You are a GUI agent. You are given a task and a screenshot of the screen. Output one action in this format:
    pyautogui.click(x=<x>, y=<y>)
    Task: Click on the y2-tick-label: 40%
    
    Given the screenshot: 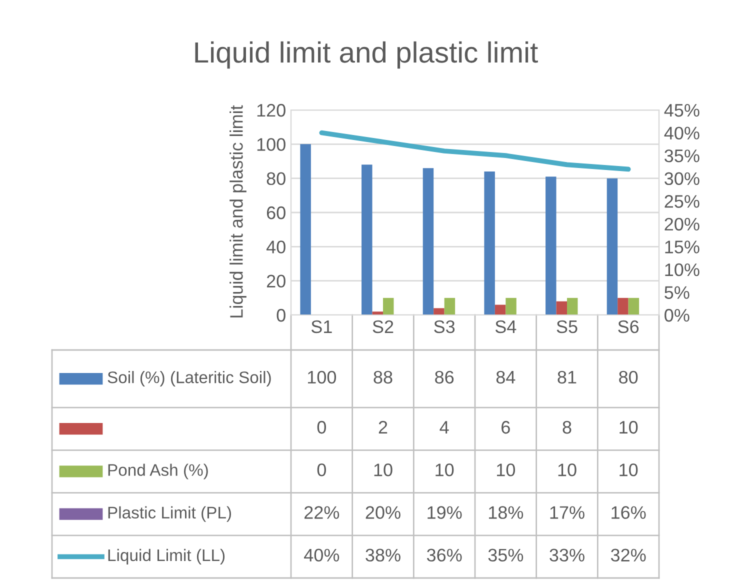 What is the action you would take?
    pyautogui.click(x=682, y=133)
    